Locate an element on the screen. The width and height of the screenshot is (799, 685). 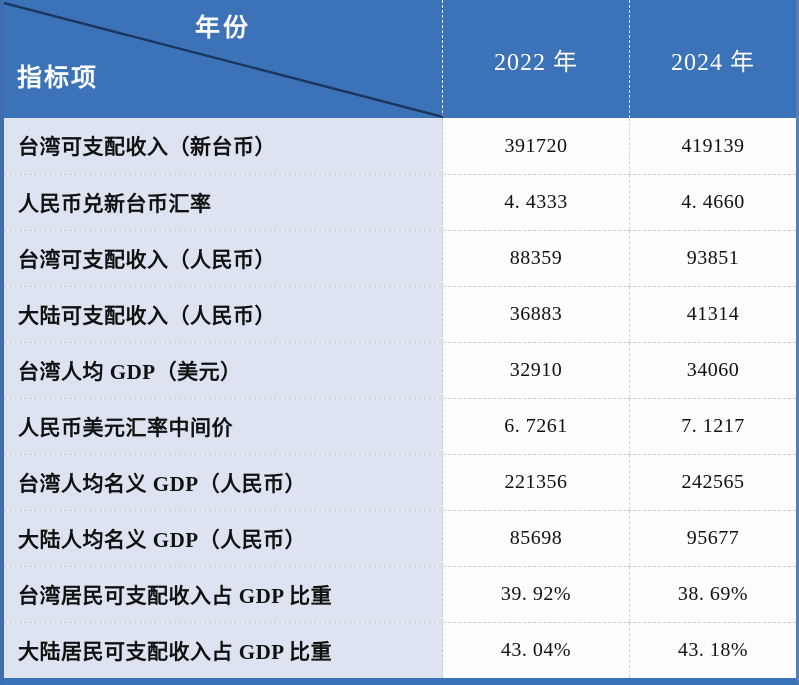
value-2024: 43. 18% is located at coordinates (713, 650).